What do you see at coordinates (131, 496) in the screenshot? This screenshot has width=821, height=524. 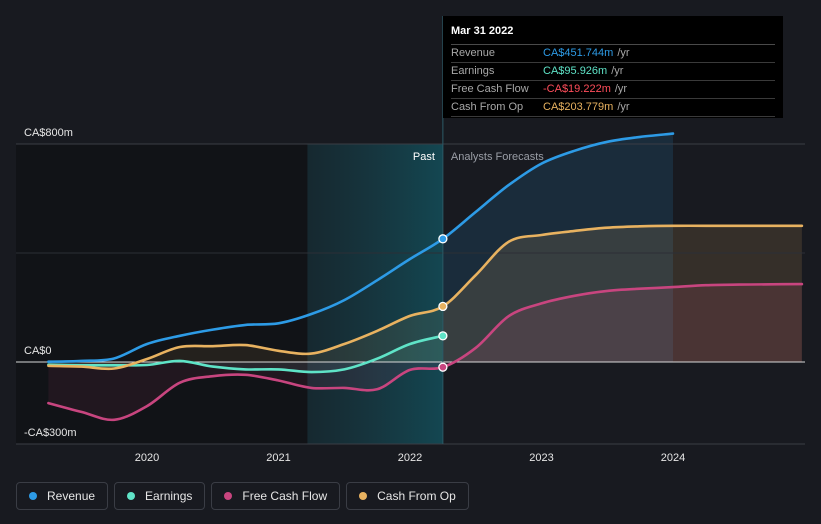 I see `earnings-dot-icon` at bounding box center [131, 496].